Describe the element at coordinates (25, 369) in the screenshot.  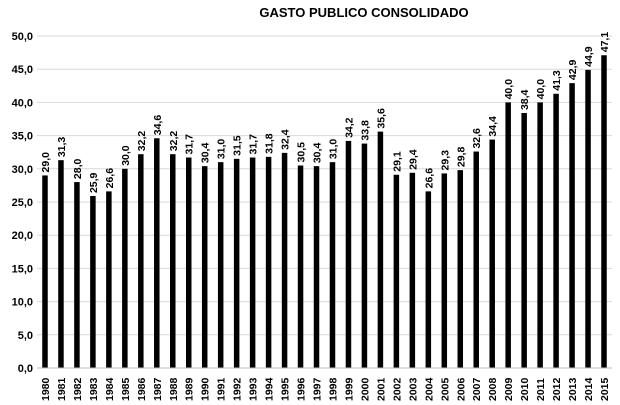
I see `y-tick-label: 0,0` at that location.